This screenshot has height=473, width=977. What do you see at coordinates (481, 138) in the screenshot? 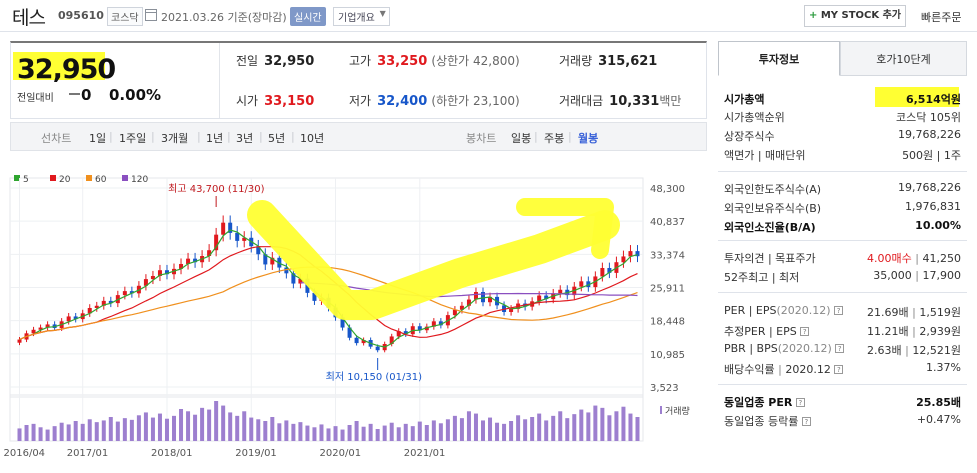
I see `candle-chart-label: 봉차트` at bounding box center [481, 138].